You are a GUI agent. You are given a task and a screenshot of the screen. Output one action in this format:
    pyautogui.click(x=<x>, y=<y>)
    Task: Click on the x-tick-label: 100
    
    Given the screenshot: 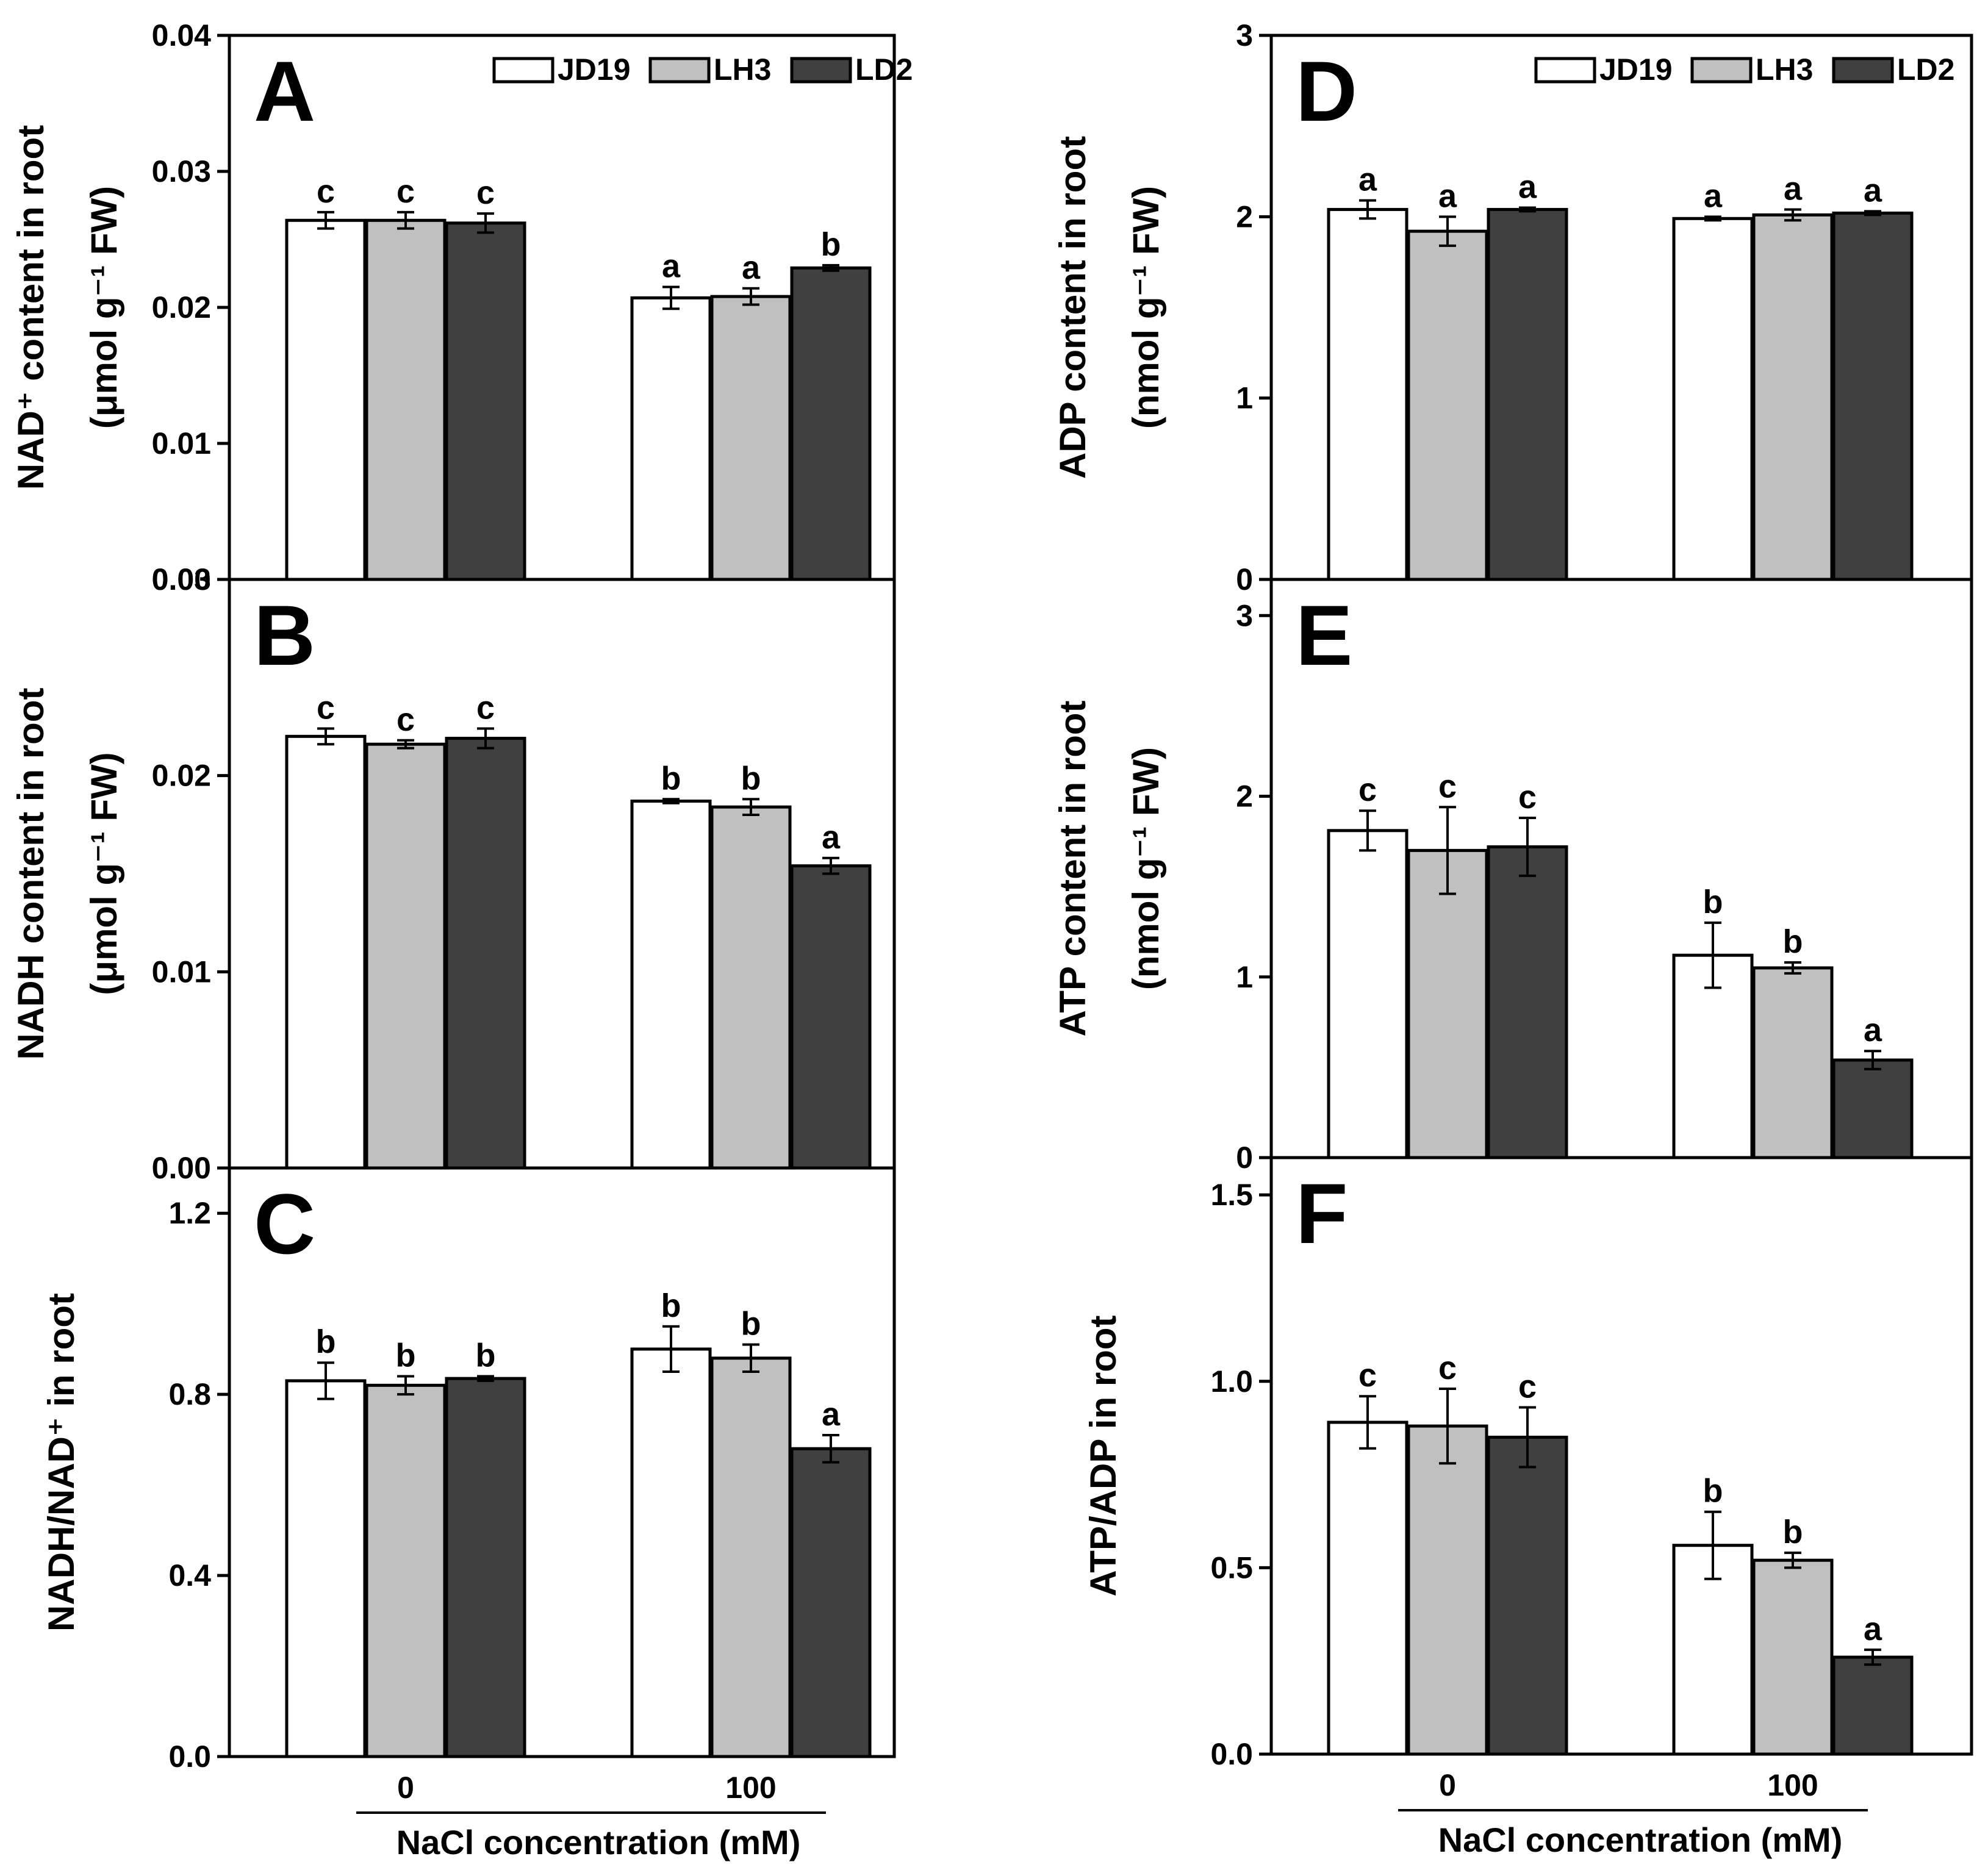 What is the action you would take?
    pyautogui.click(x=750, y=1788)
    